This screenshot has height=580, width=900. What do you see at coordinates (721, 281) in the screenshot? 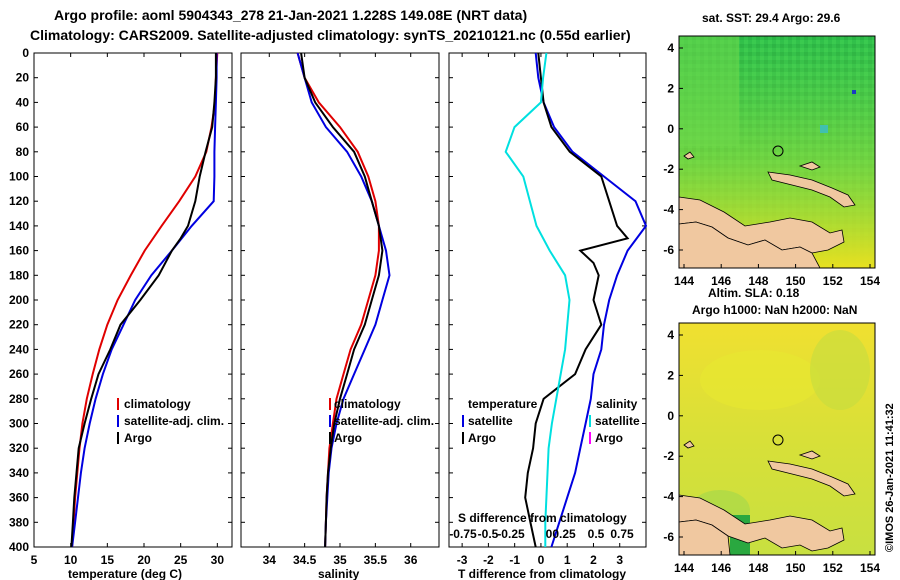
I see `map-x-tick-label: 146` at bounding box center [721, 281].